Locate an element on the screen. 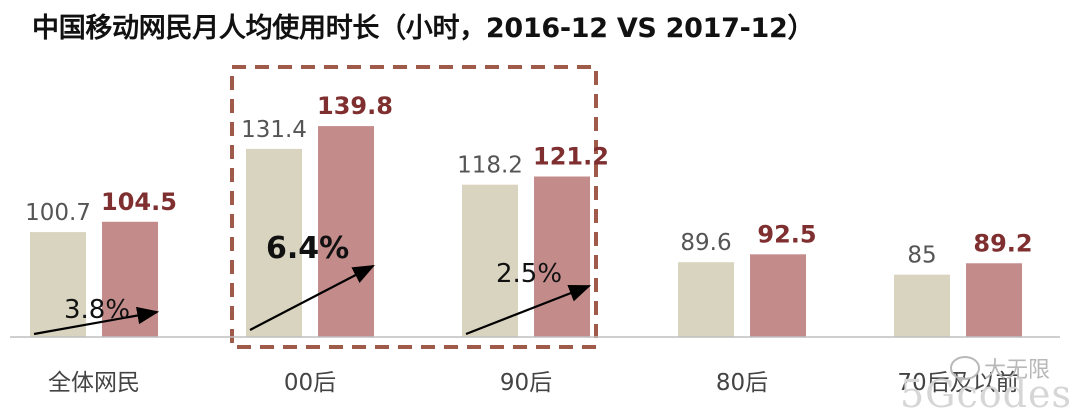 The width and height of the screenshot is (1080, 416). value-label-2016: 89.6 is located at coordinates (705, 243).